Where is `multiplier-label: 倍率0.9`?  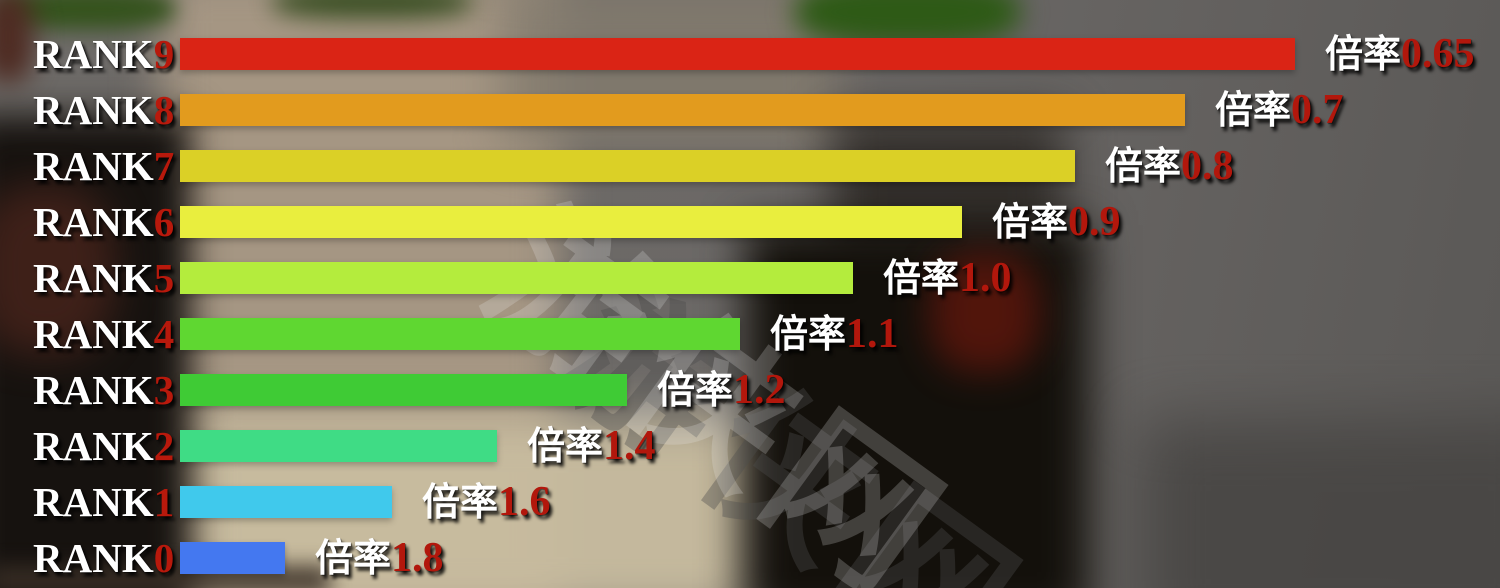
multiplier-label: 倍率0.9 is located at coordinates (1056, 222).